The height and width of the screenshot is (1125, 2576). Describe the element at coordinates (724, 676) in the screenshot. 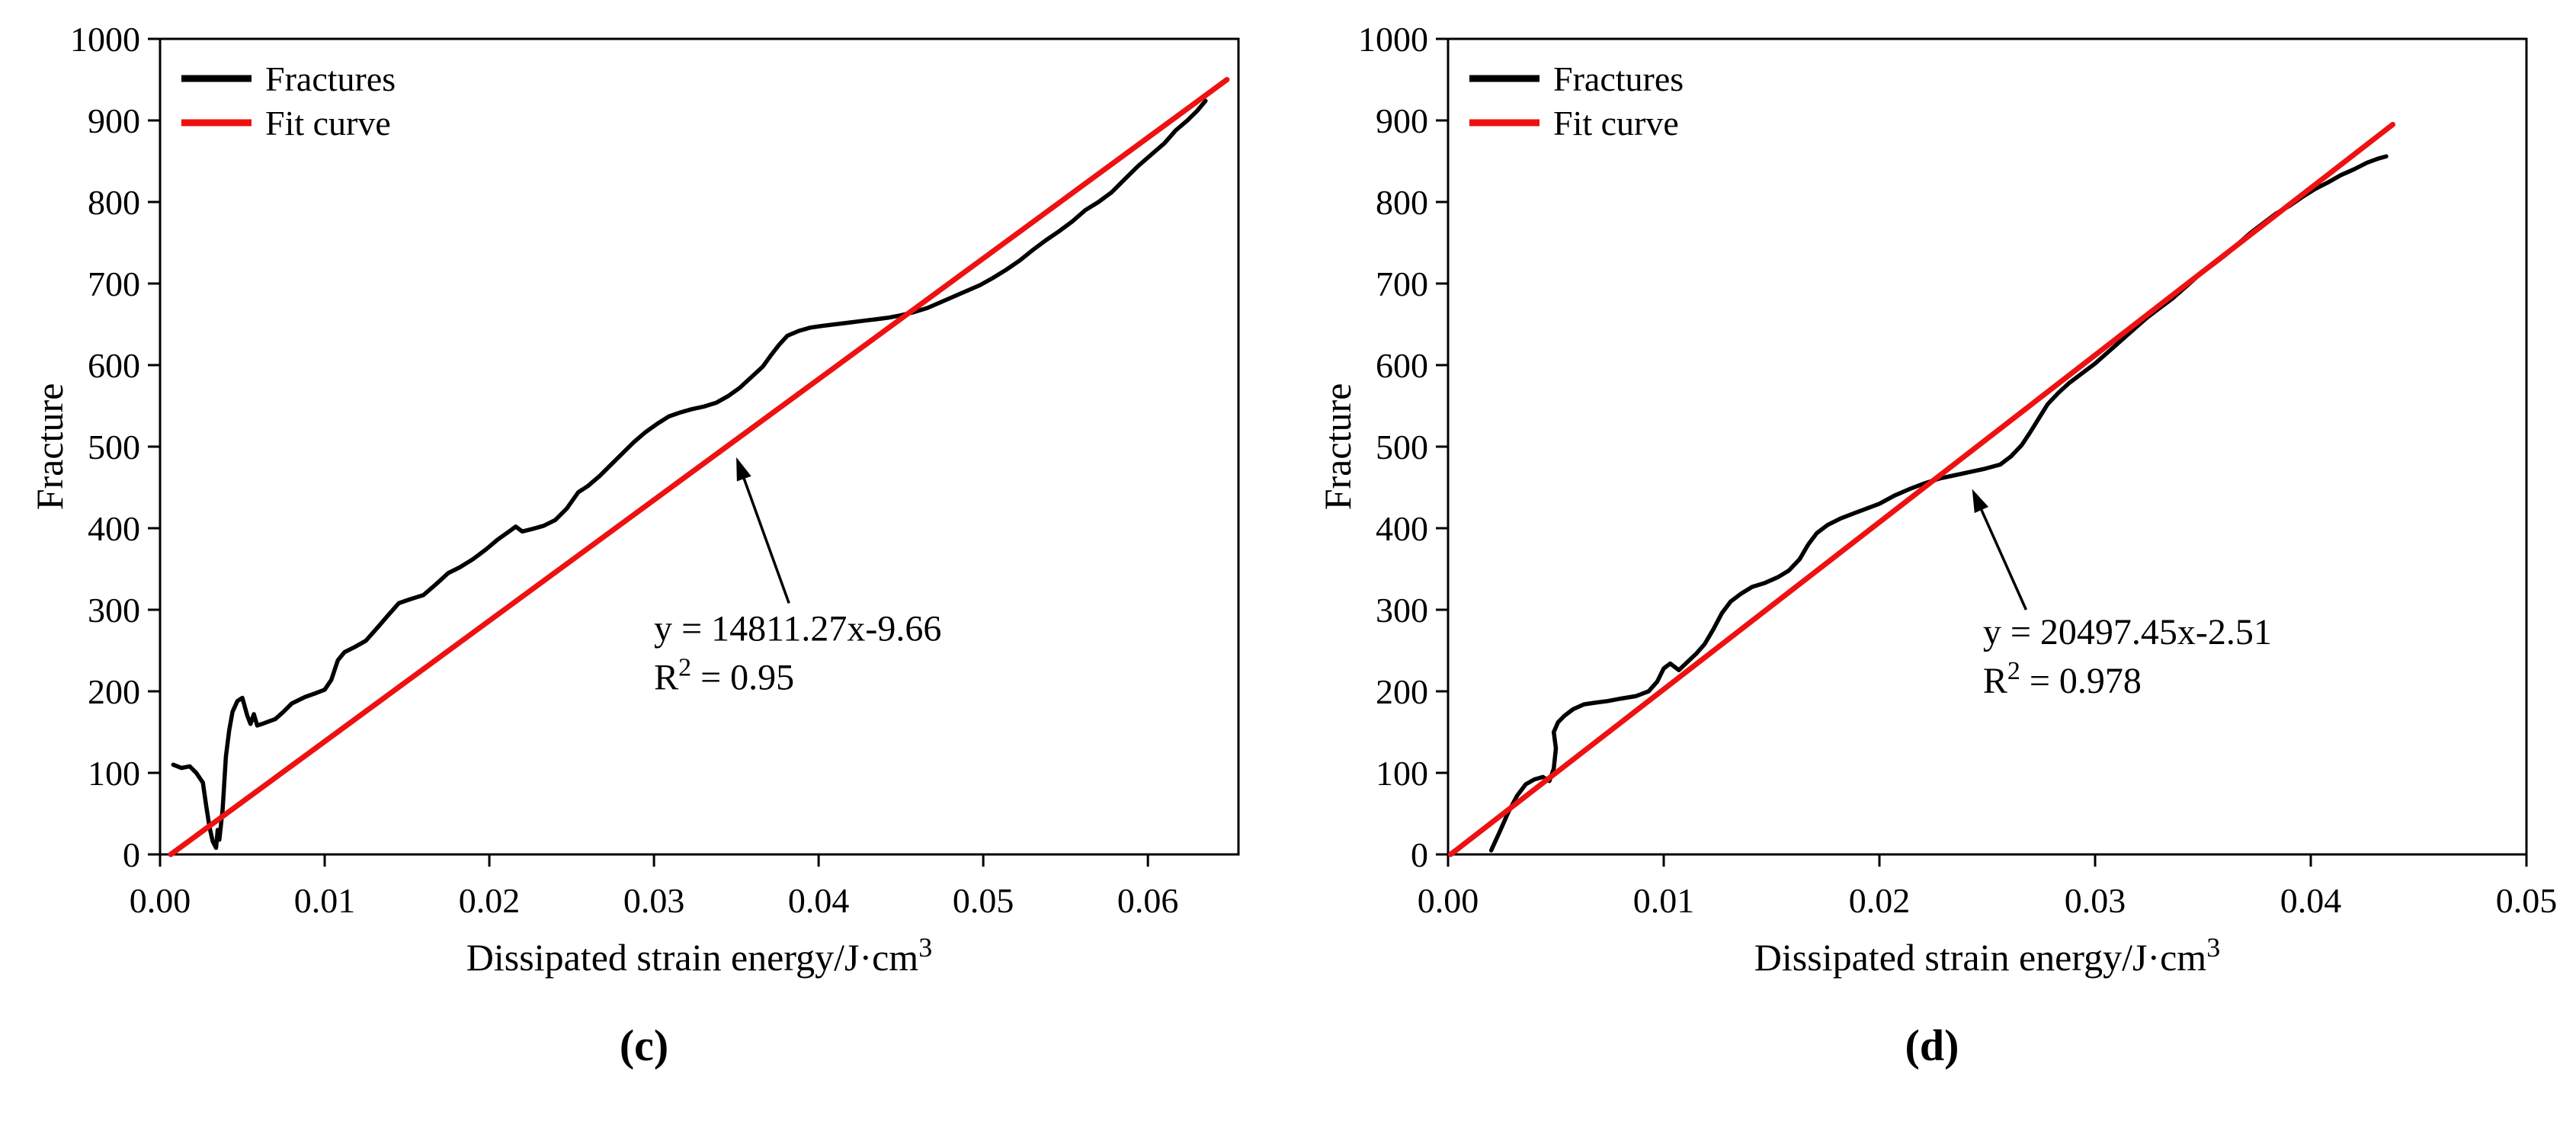

I see `fit-r-squared: R2 = 0.95` at that location.